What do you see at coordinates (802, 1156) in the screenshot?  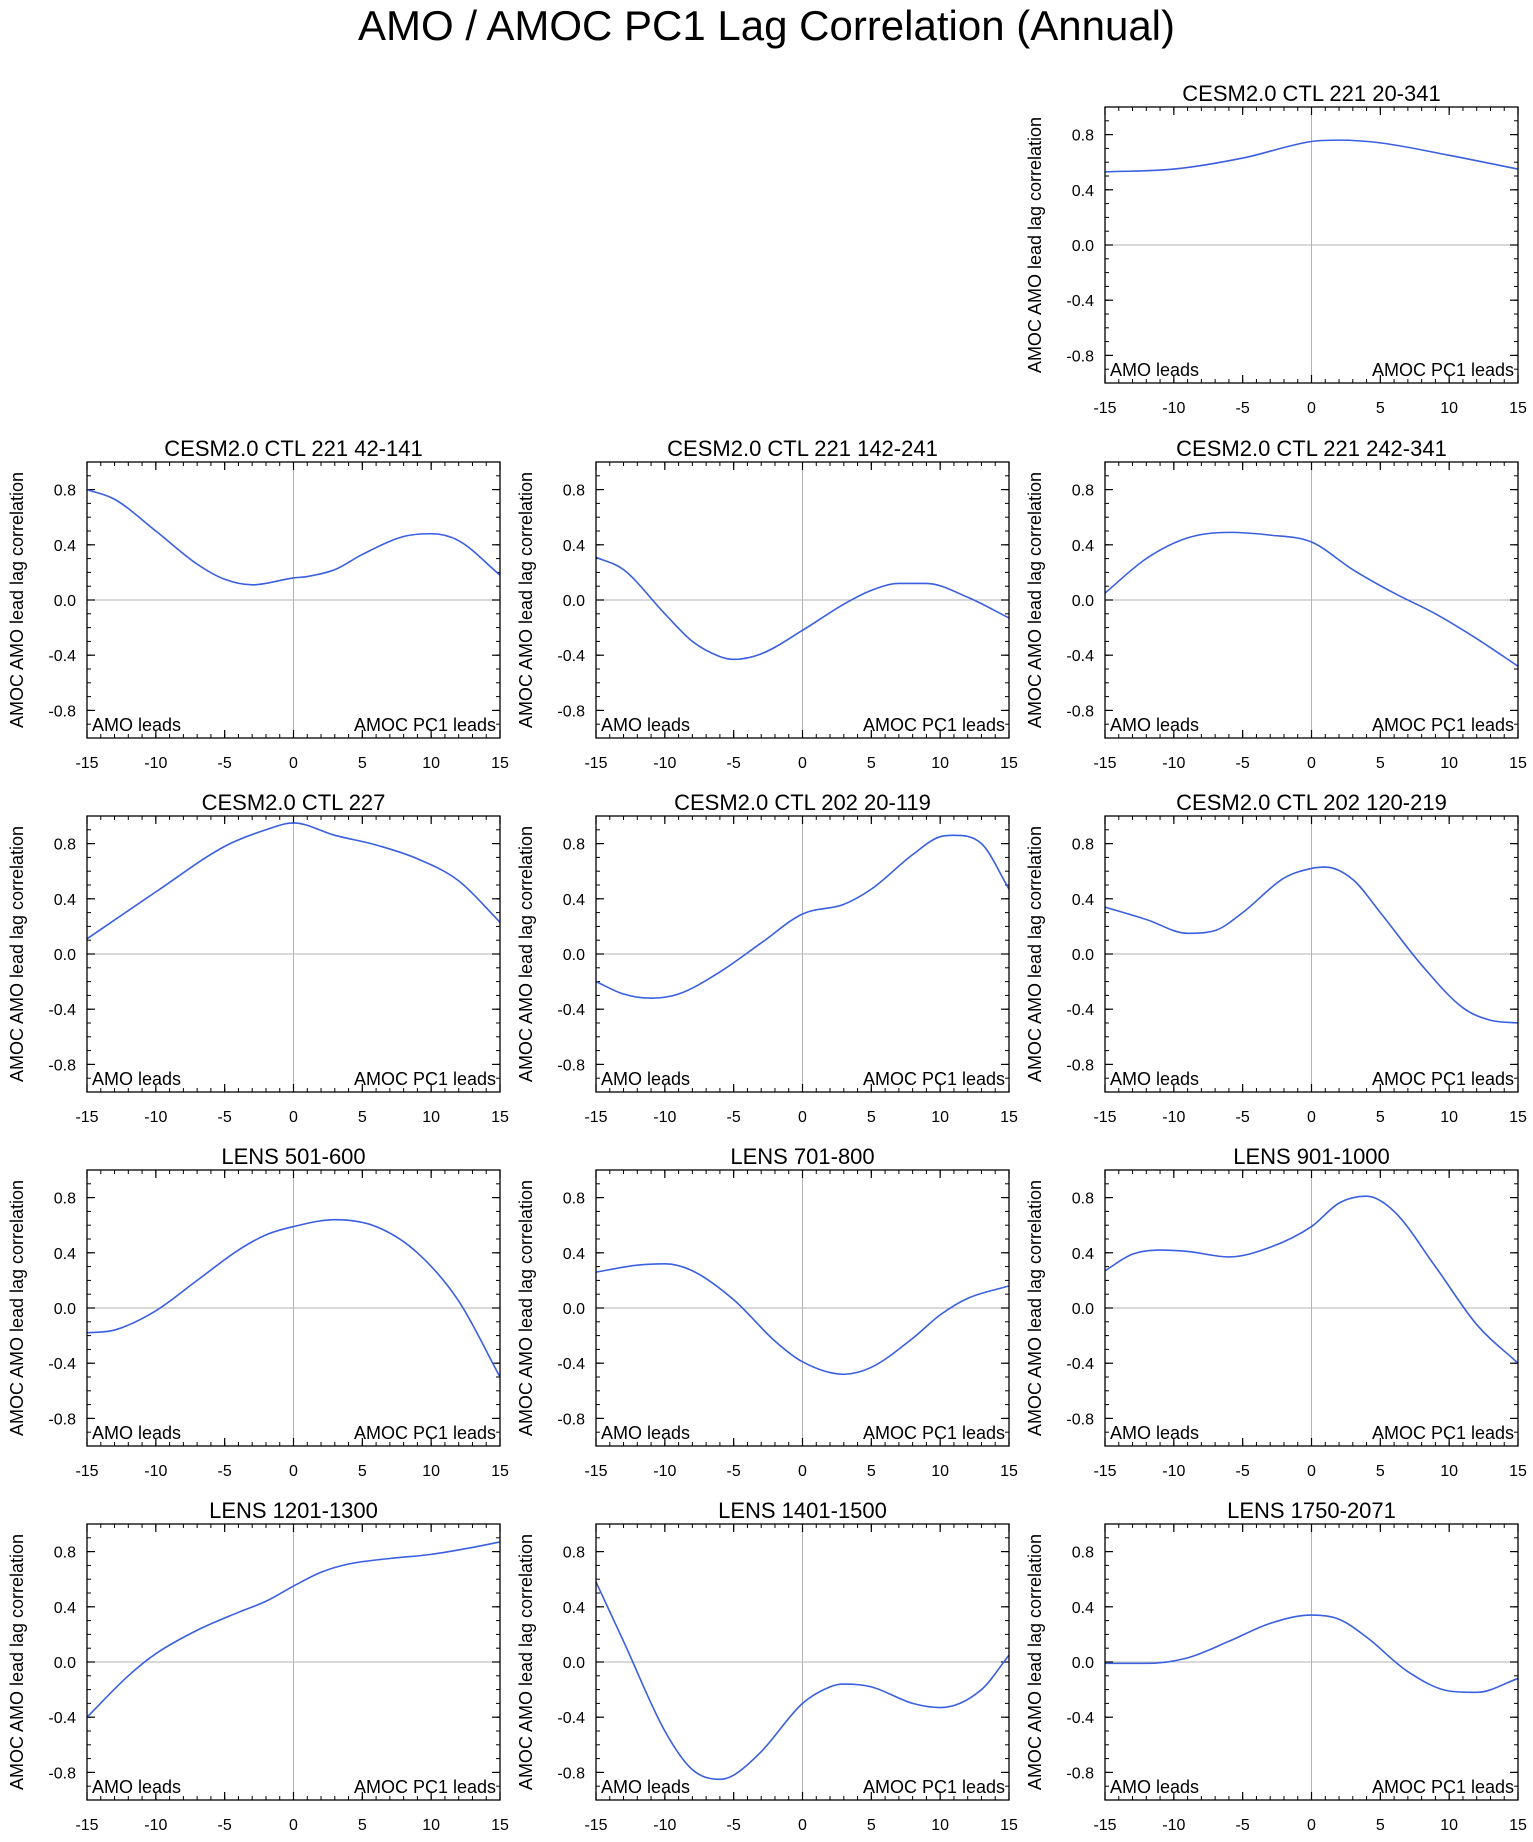 I see `panel-title: LENS 701-800` at bounding box center [802, 1156].